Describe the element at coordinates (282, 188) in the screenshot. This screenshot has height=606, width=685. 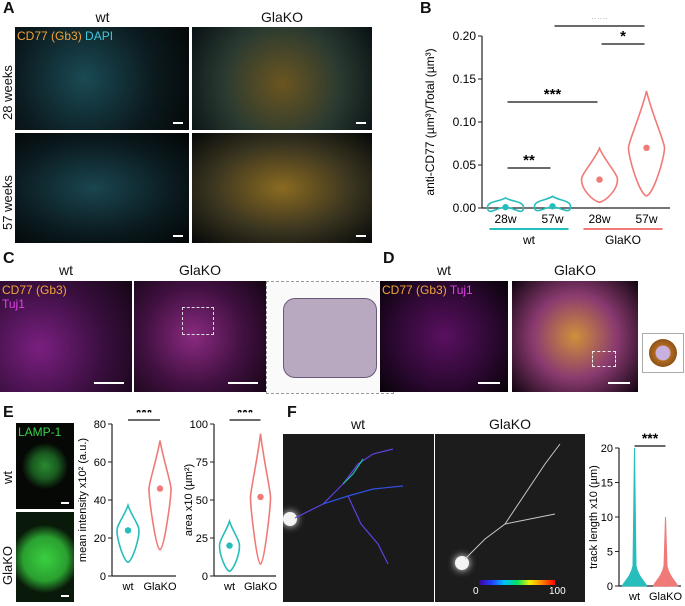
I see `micrograph-a-ko-57w` at that location.